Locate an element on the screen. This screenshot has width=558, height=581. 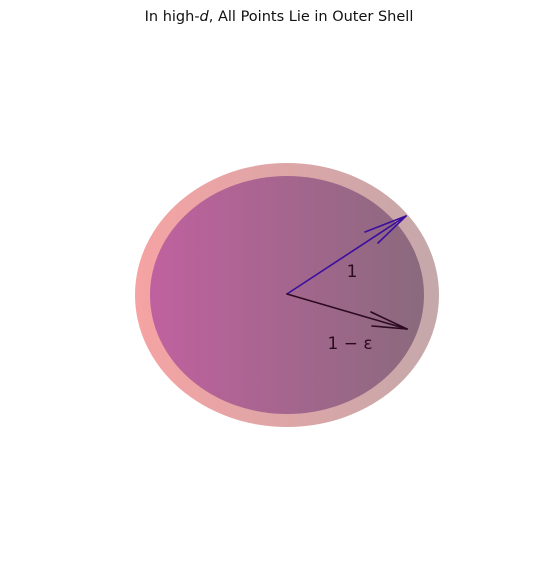
title-italic-variable: d is located at coordinates (204, 17).